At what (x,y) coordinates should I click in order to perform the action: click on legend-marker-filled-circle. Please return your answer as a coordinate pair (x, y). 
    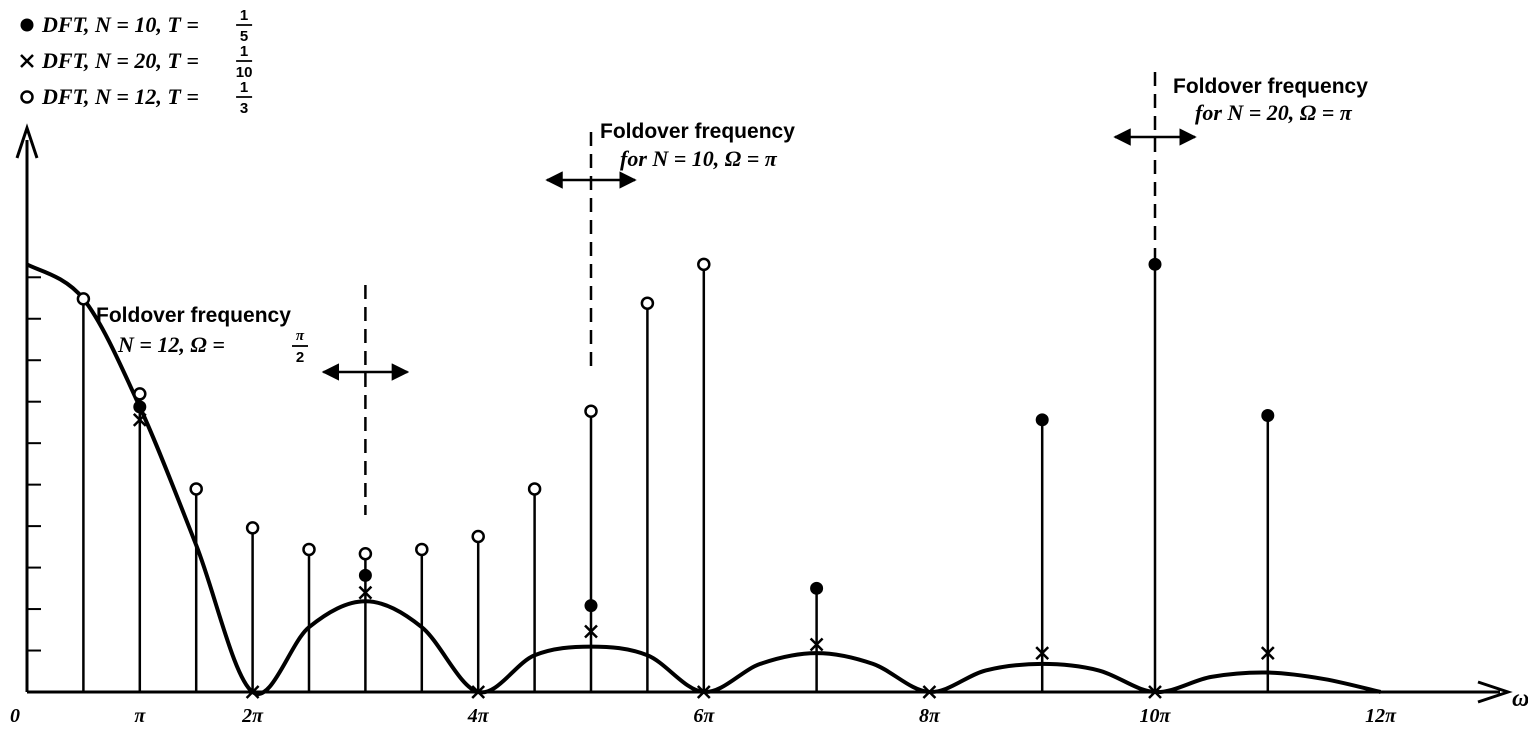
    Looking at the image, I should click on (27, 25).